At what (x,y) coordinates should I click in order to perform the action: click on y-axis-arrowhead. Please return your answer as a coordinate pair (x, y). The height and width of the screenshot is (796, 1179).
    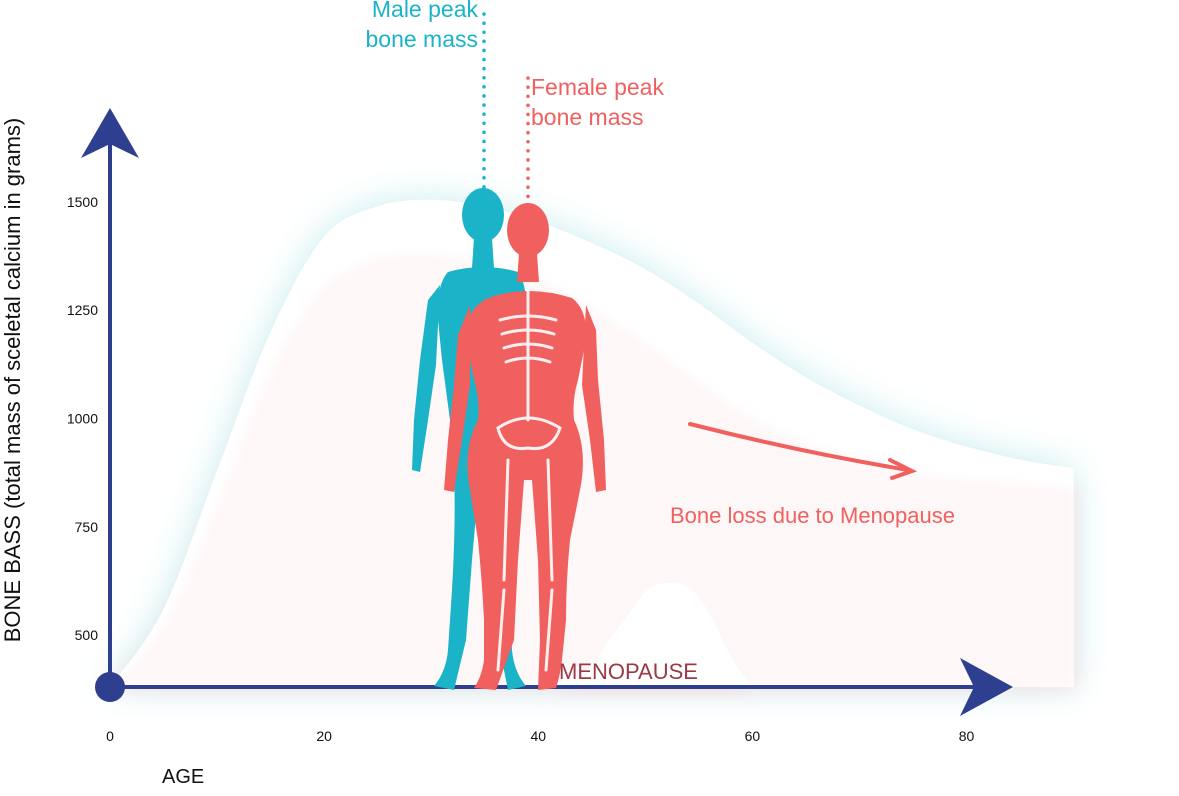
    Looking at the image, I should click on (110, 133).